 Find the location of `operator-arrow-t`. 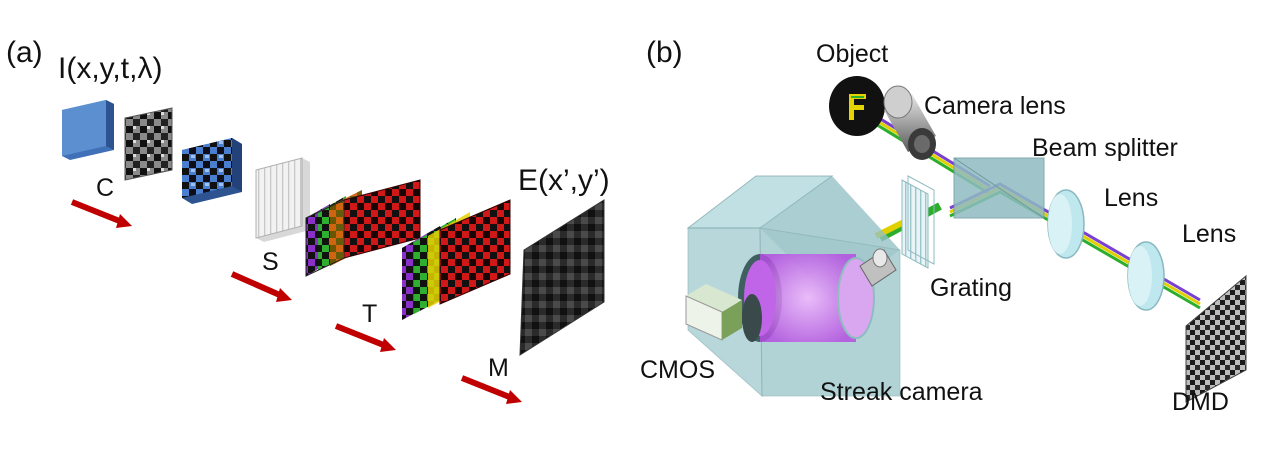

operator-arrow-t is located at coordinates (365, 337).